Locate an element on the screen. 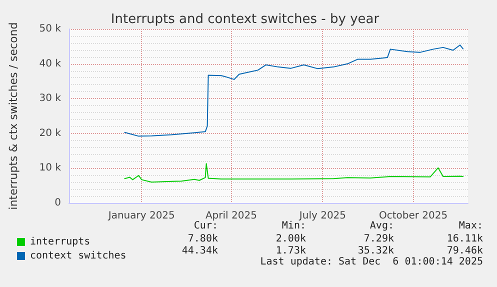 The height and width of the screenshot is (287, 497). x-tick-label: April 2025 is located at coordinates (231, 216).